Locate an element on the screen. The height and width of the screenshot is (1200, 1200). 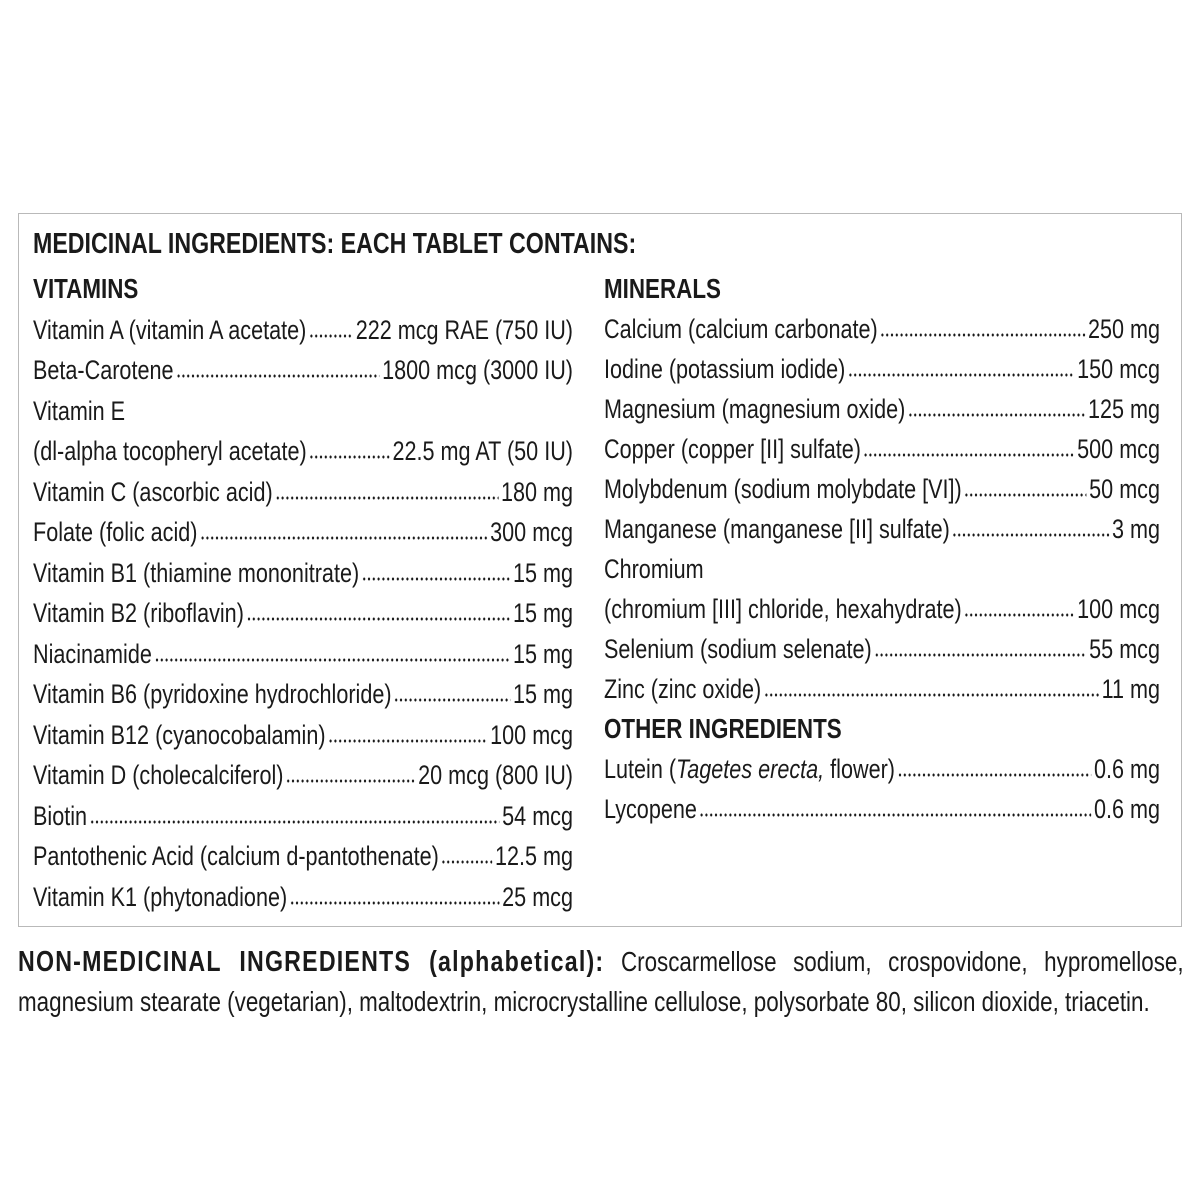
ingredient-row: Vitamin E is located at coordinates (303, 411).